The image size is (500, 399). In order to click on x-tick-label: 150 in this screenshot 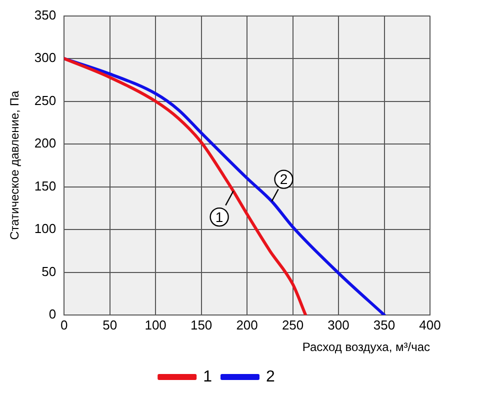, I will do `click(201, 324)`.